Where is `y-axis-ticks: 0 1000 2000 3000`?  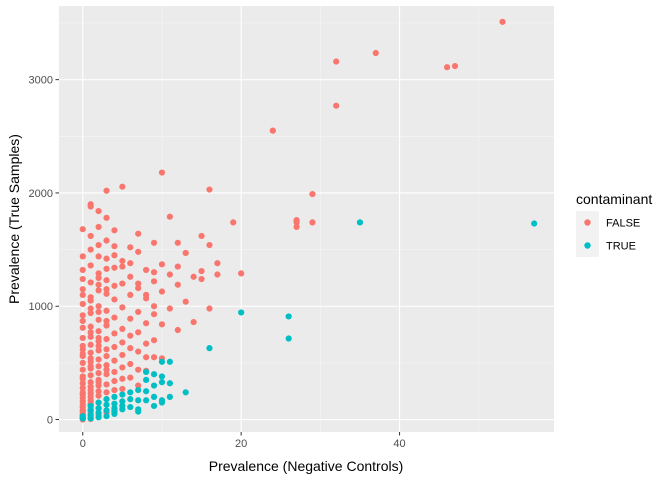
y-axis-ticks: 0 1000 2000 3000 is located at coordinates (44, 251).